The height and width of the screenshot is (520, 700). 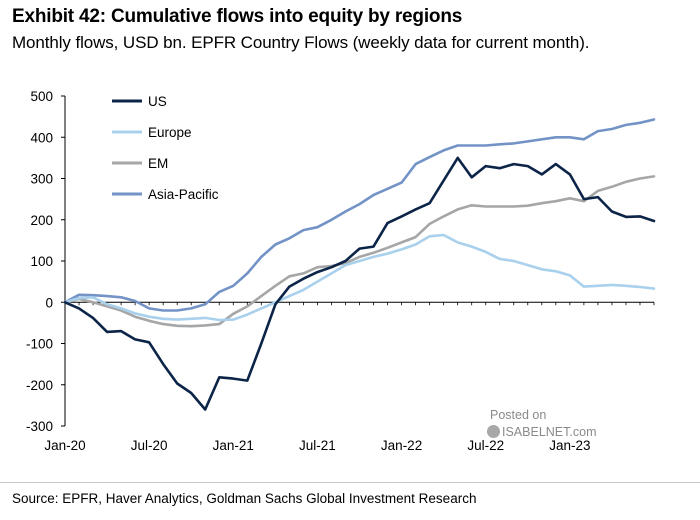 I want to click on isabelnet-logo-icon, so click(x=493, y=431).